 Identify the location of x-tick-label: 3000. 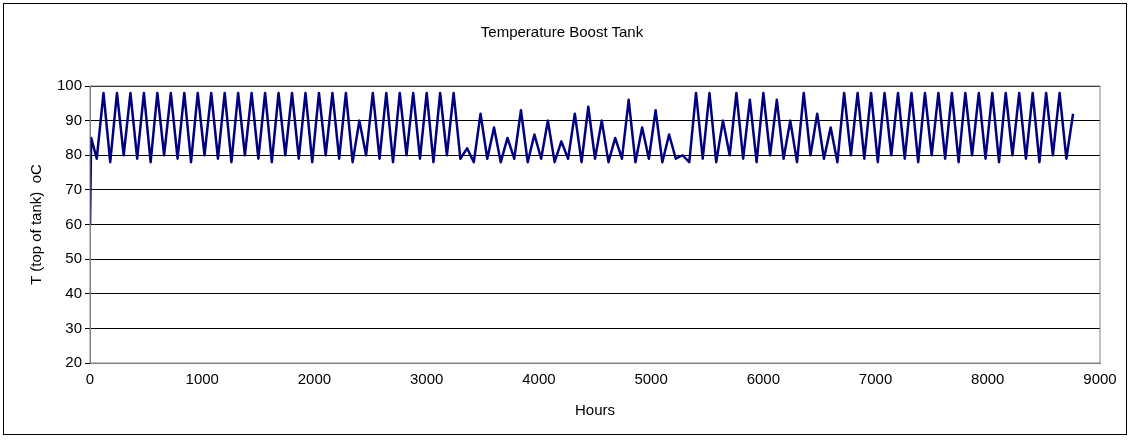
(427, 379).